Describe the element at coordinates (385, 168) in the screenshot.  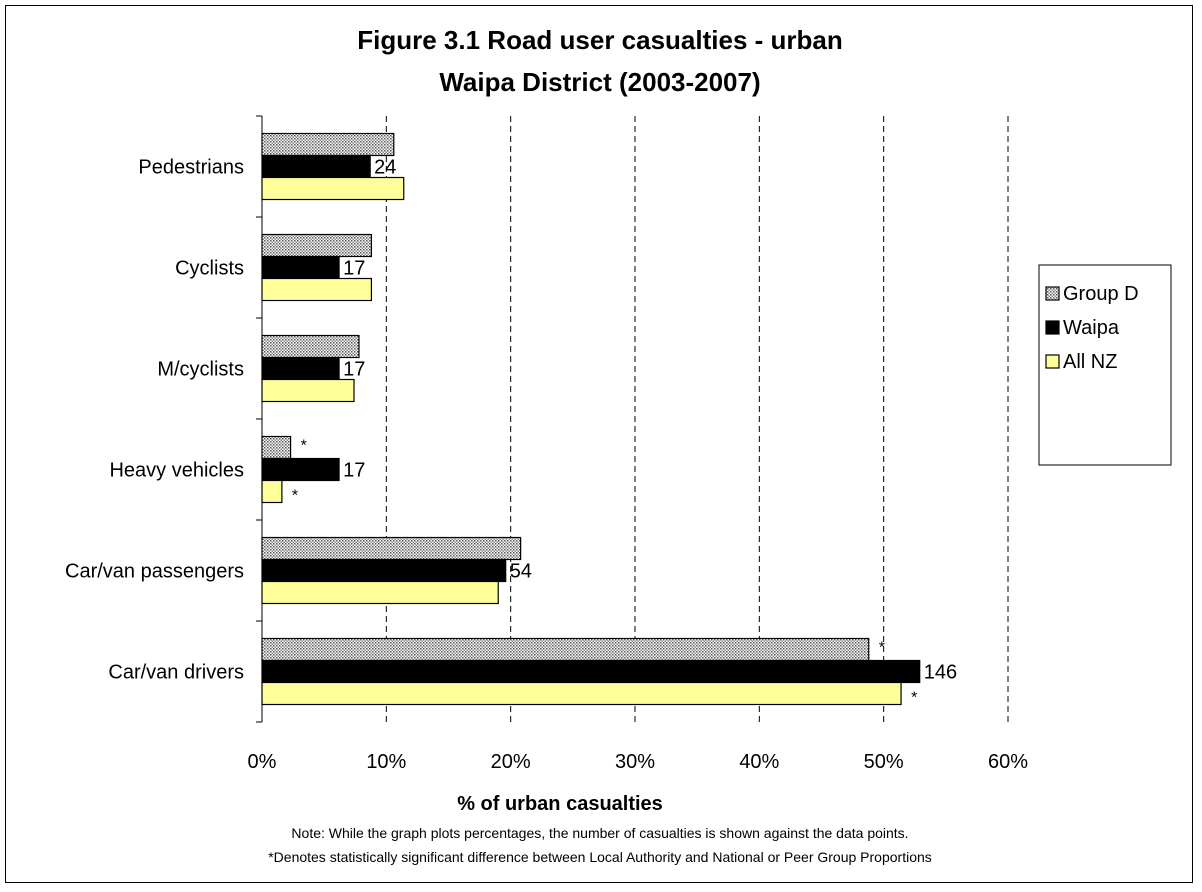
I see `data-label: 24` at that location.